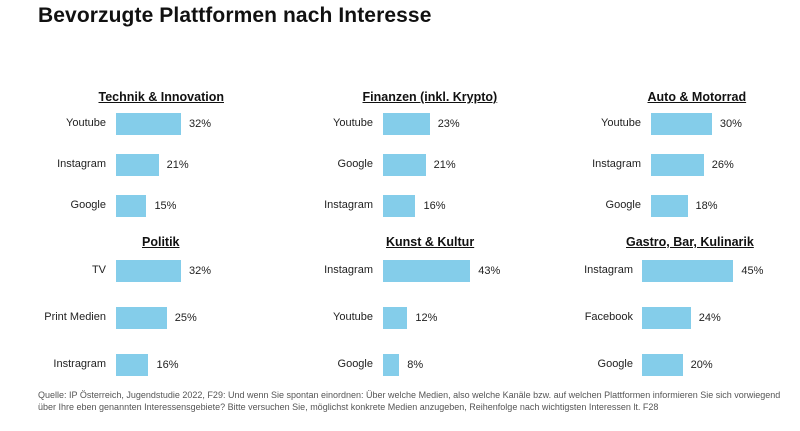 The image size is (800, 431). I want to click on category-label: TV, so click(98, 270).